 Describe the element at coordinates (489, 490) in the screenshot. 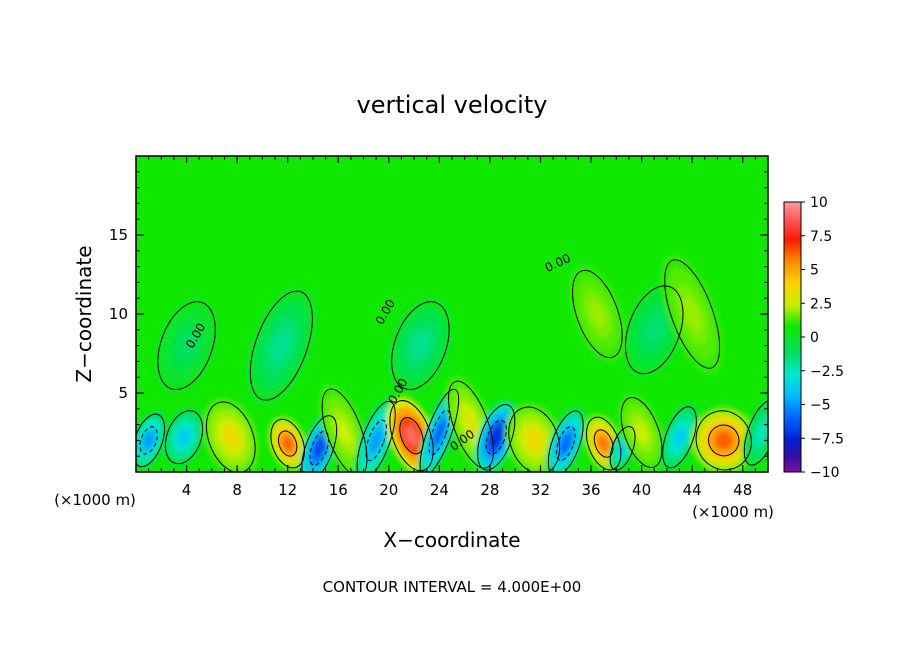

I see `x-tick-label: 28` at that location.